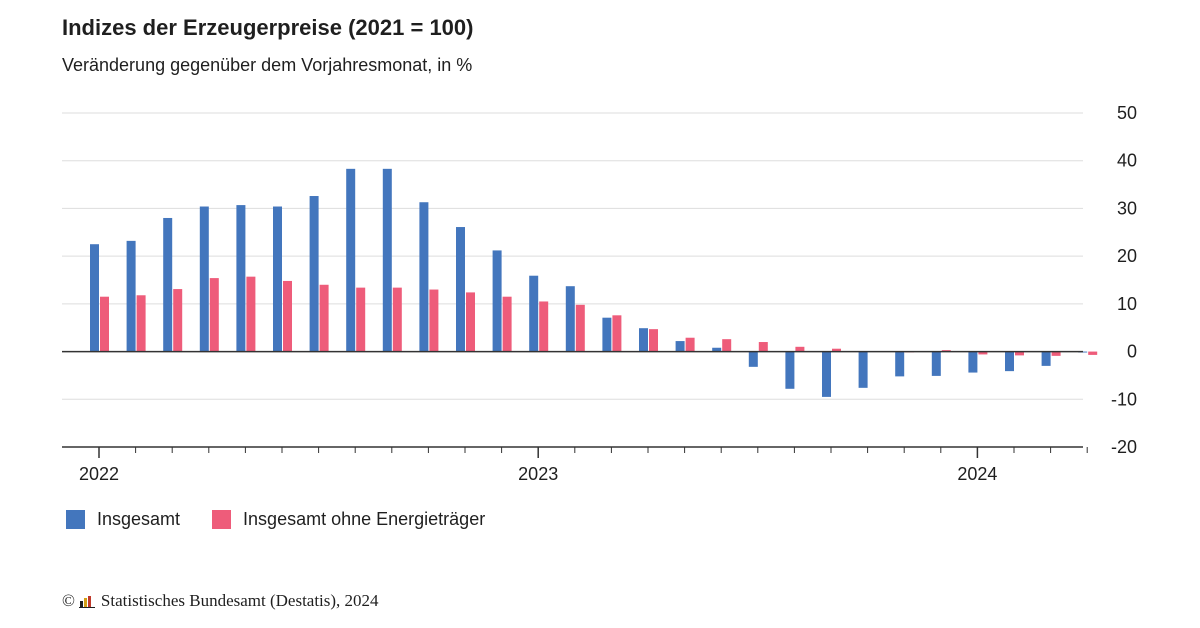 This screenshot has height=628, width=1200. Describe the element at coordinates (239, 600) in the screenshot. I see `footer-source: Statistisches Bundesamt (Destatis), 2024` at that location.